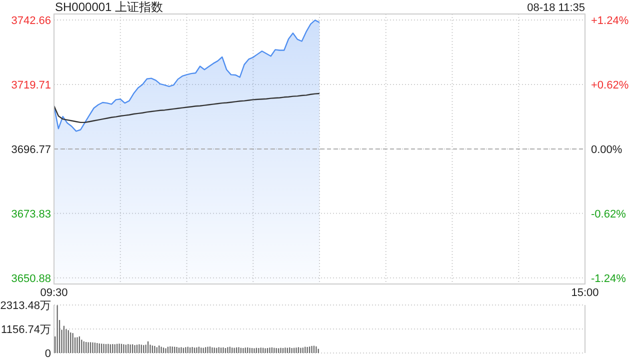  Describe the element at coordinates (31, 278) in the screenshot. I see `y-tick-label: 3650.88` at that location.